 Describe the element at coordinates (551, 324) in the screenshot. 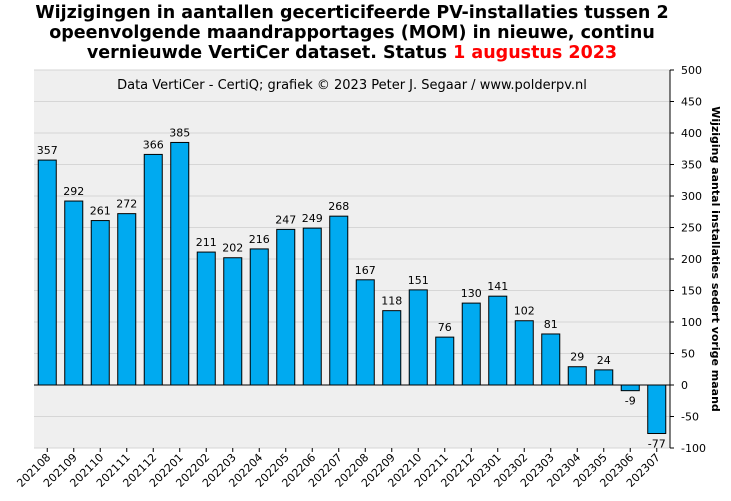

I see `bar-value-label: 81` at that location.